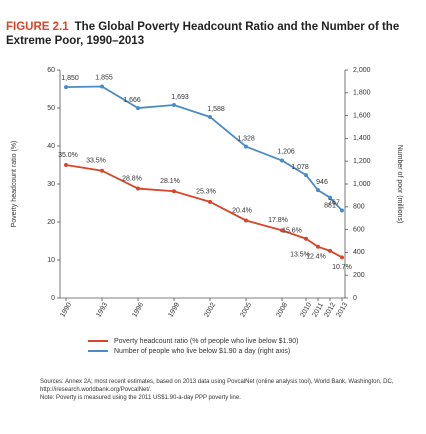 This screenshot has height=434, width=426. Describe the element at coordinates (282, 310) in the screenshot. I see `x-tick-label: 2008` at that location.